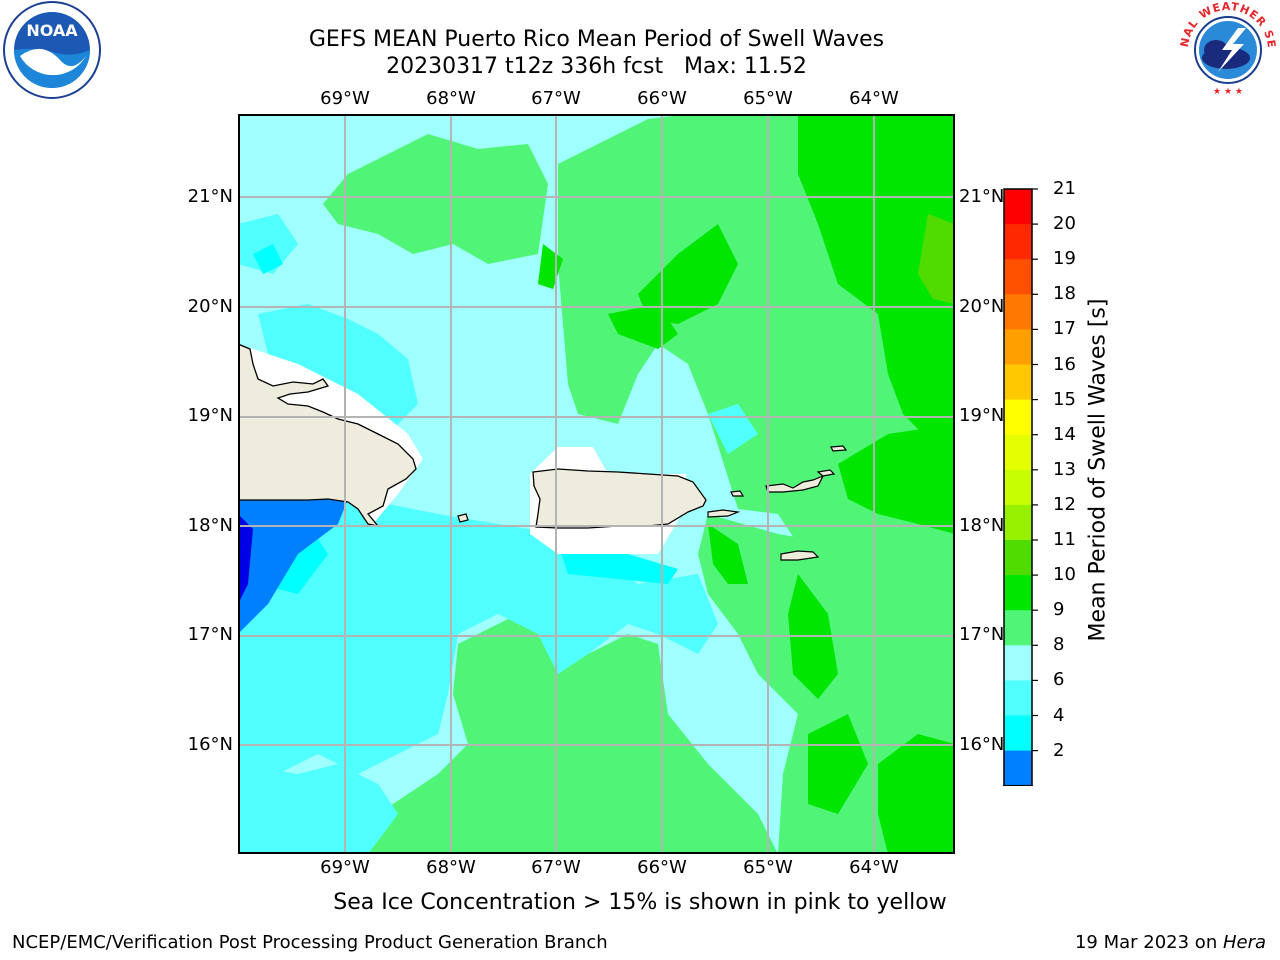 The height and width of the screenshot is (960, 1280). I want to click on lat-label-right-21n: 21°N, so click(982, 196).